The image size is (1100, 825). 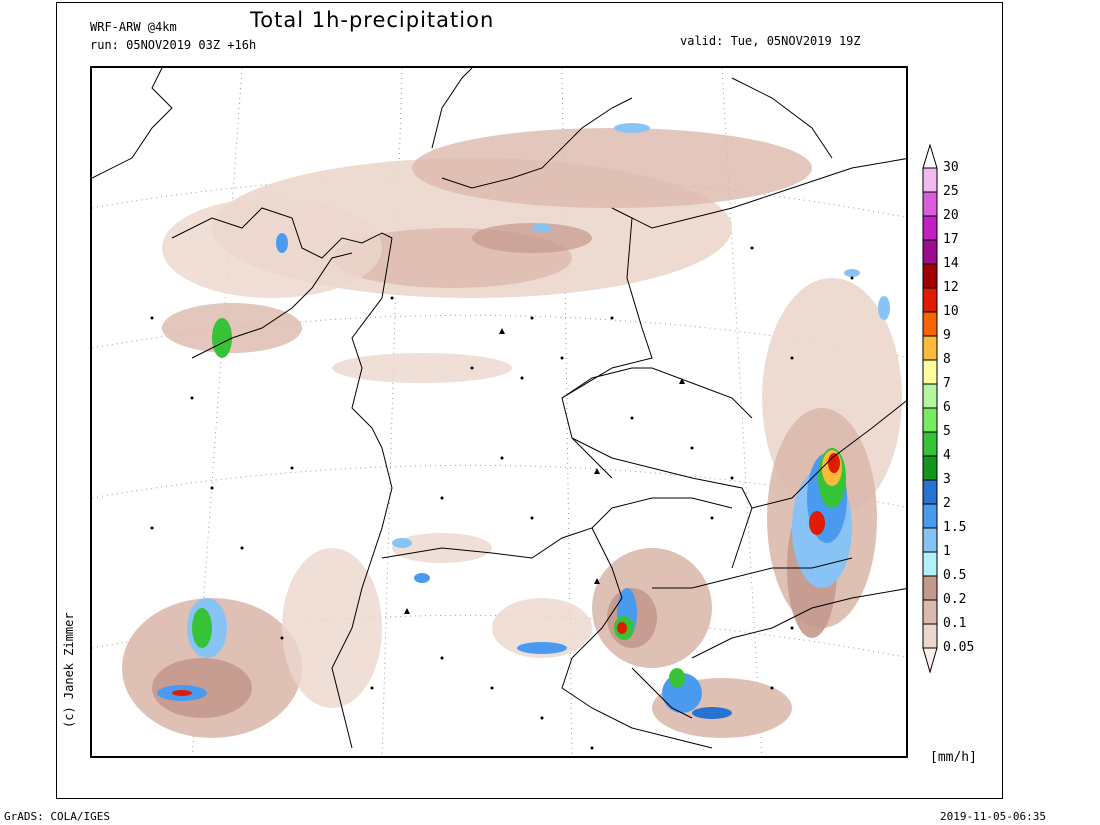 I want to click on colorbar-label-7: 7, so click(x=947, y=383).